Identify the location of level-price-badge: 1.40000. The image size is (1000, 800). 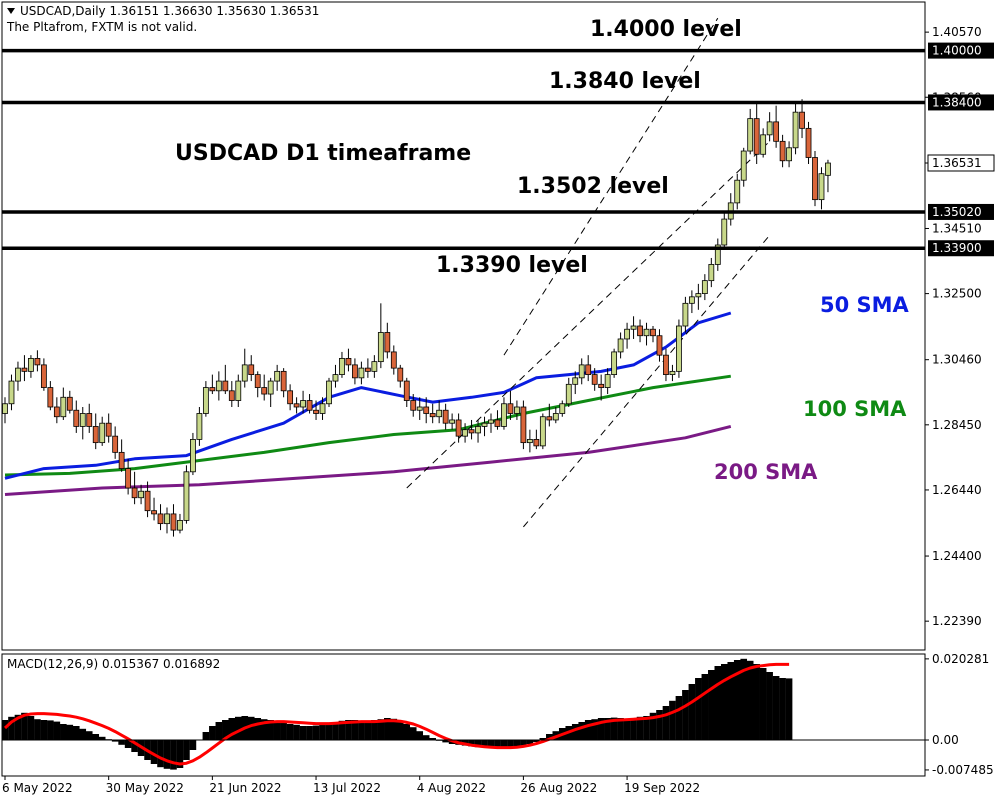
(961, 50).